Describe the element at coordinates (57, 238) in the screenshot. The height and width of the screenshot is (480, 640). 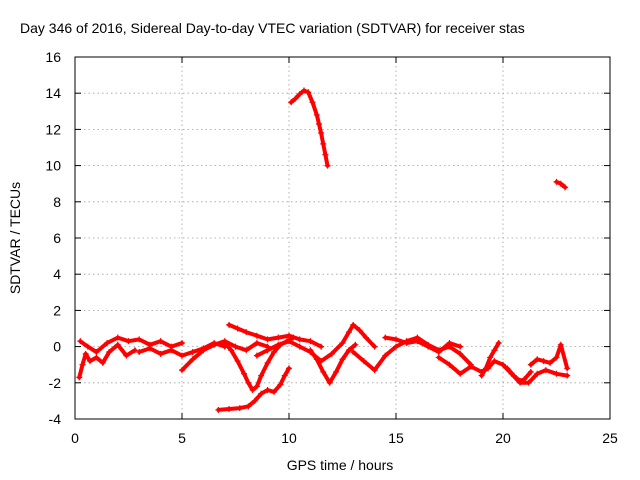
I see `y-tick-label: 6` at that location.